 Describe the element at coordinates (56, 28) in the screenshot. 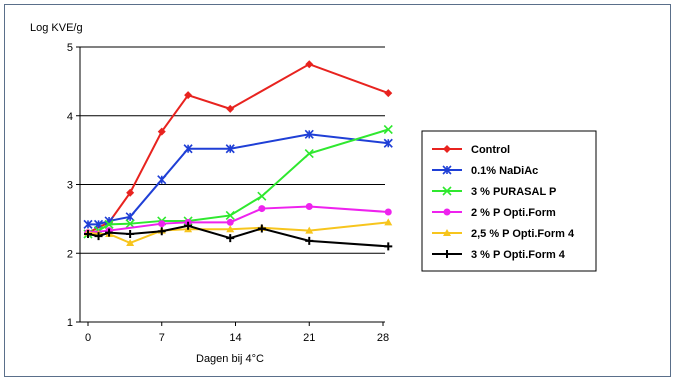

I see `y-axis-label: Log KVE/g` at that location.